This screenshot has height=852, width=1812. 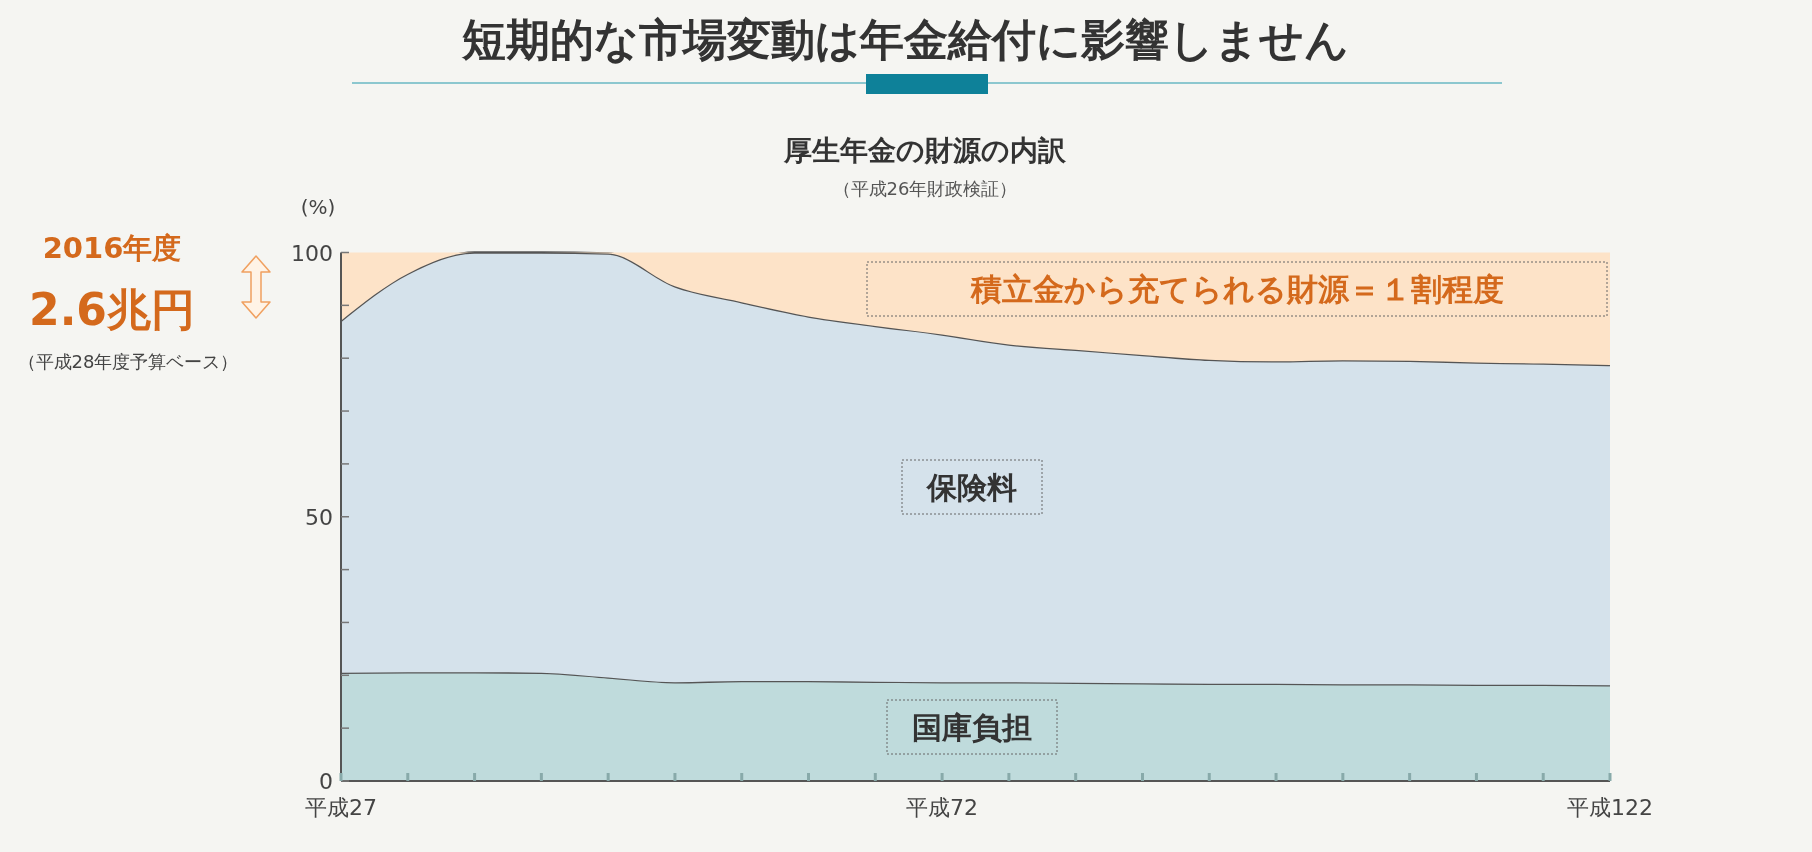 I want to click on chart-subtitle: 厚生年金の財源の内訳, so click(x=925, y=150).